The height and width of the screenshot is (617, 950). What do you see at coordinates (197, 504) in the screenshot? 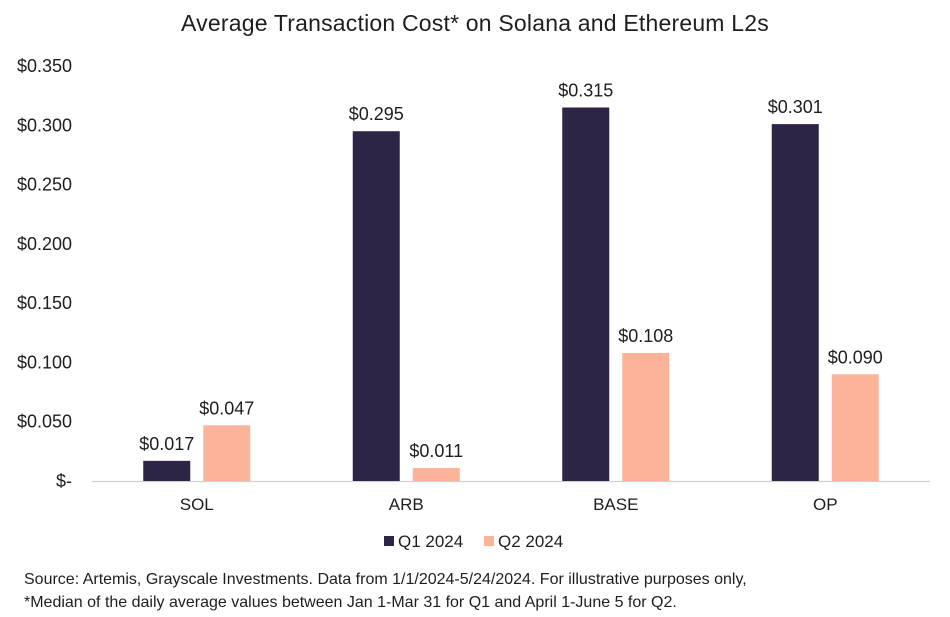
I see `x-tick-label: SOL` at bounding box center [197, 504].